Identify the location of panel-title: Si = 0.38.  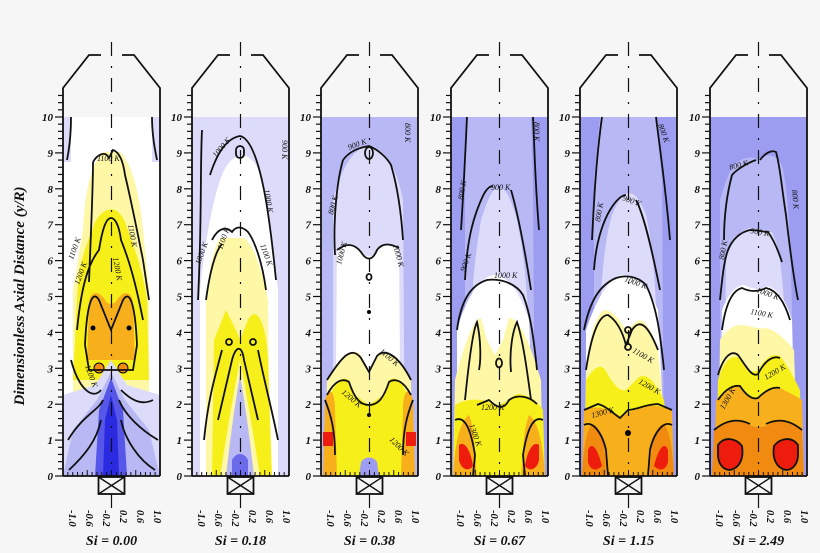
(369, 541).